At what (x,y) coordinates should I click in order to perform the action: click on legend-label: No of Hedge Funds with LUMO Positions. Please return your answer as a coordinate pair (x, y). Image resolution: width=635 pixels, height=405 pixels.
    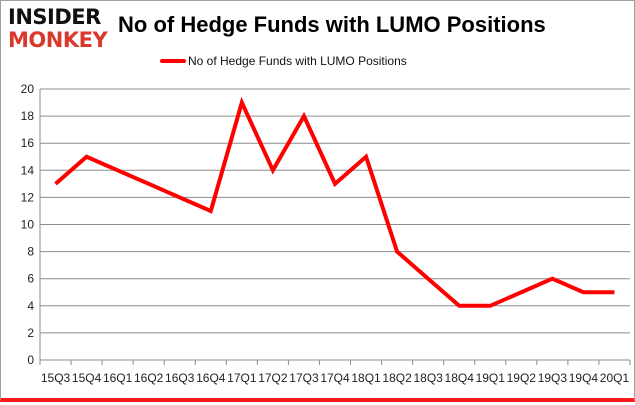
    Looking at the image, I should click on (297, 61).